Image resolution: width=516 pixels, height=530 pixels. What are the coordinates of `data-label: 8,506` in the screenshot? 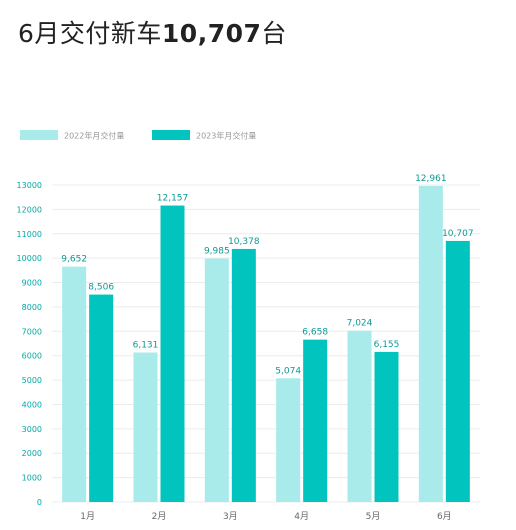 It's located at (101, 288).